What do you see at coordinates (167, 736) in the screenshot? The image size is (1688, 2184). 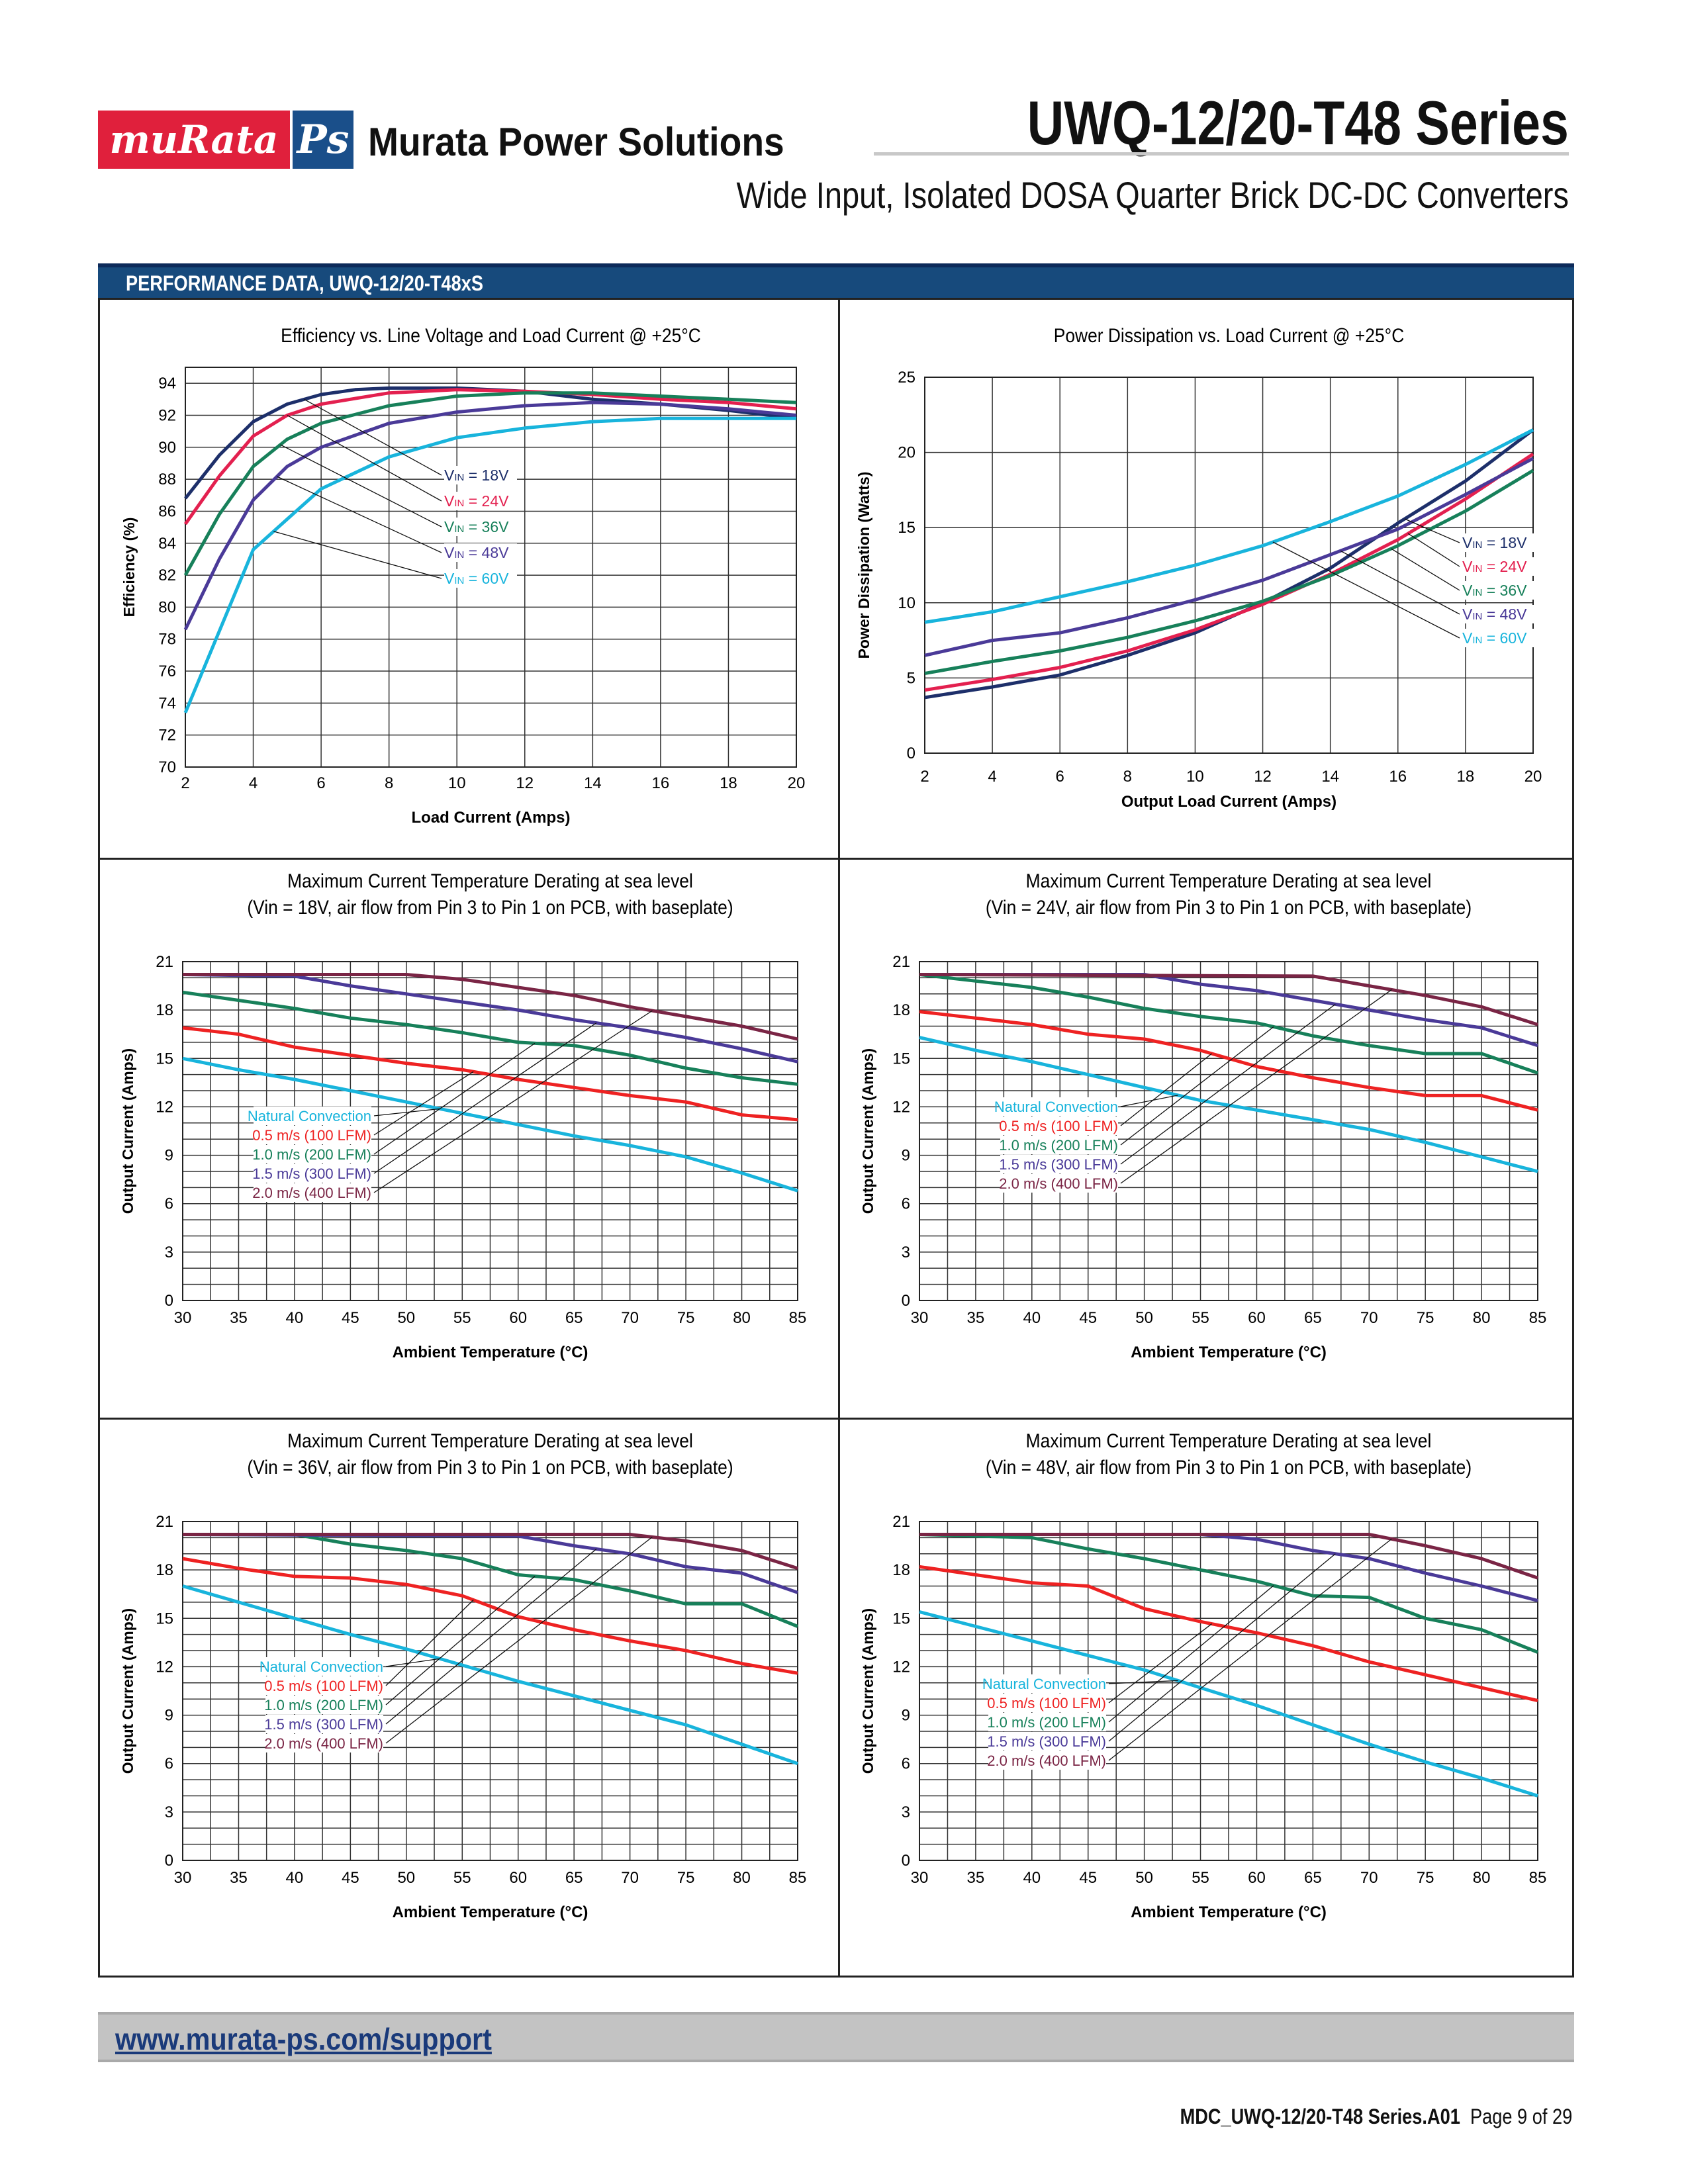 I see `y-tick-label: 72` at bounding box center [167, 736].